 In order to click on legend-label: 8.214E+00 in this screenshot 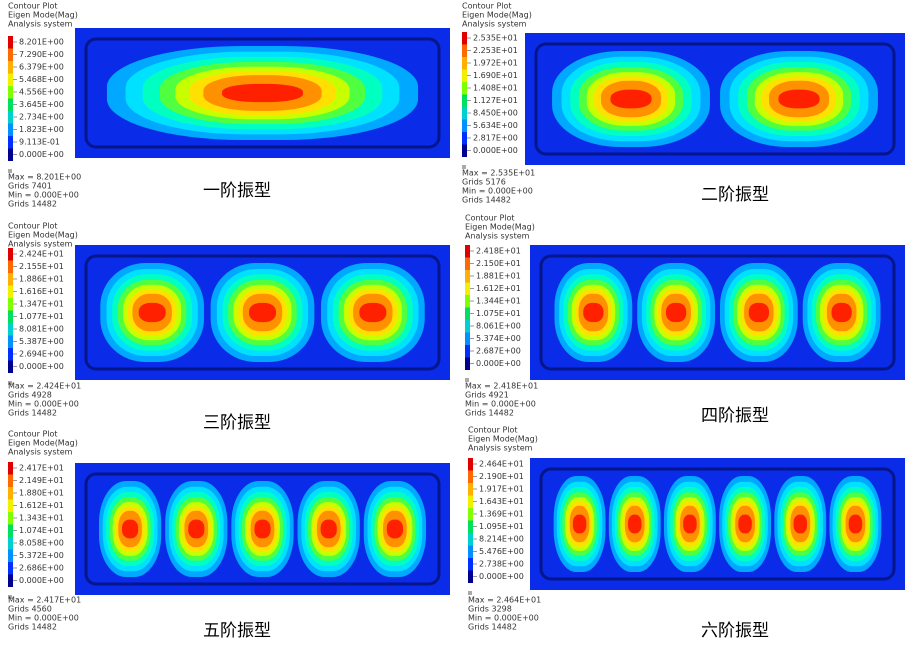, I will do `click(501, 539)`.